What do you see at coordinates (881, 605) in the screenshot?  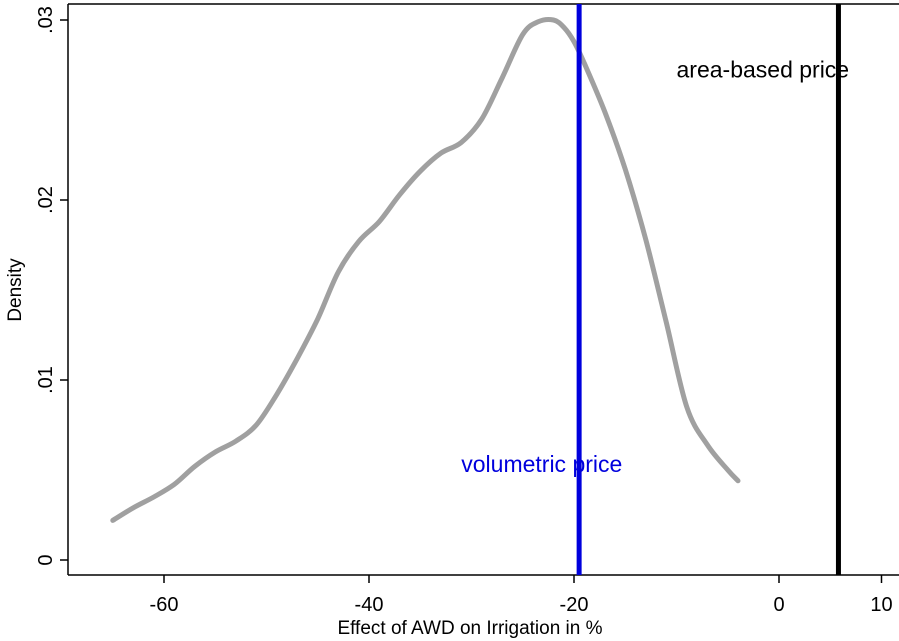 I see `x-tick-label: 10` at bounding box center [881, 605].